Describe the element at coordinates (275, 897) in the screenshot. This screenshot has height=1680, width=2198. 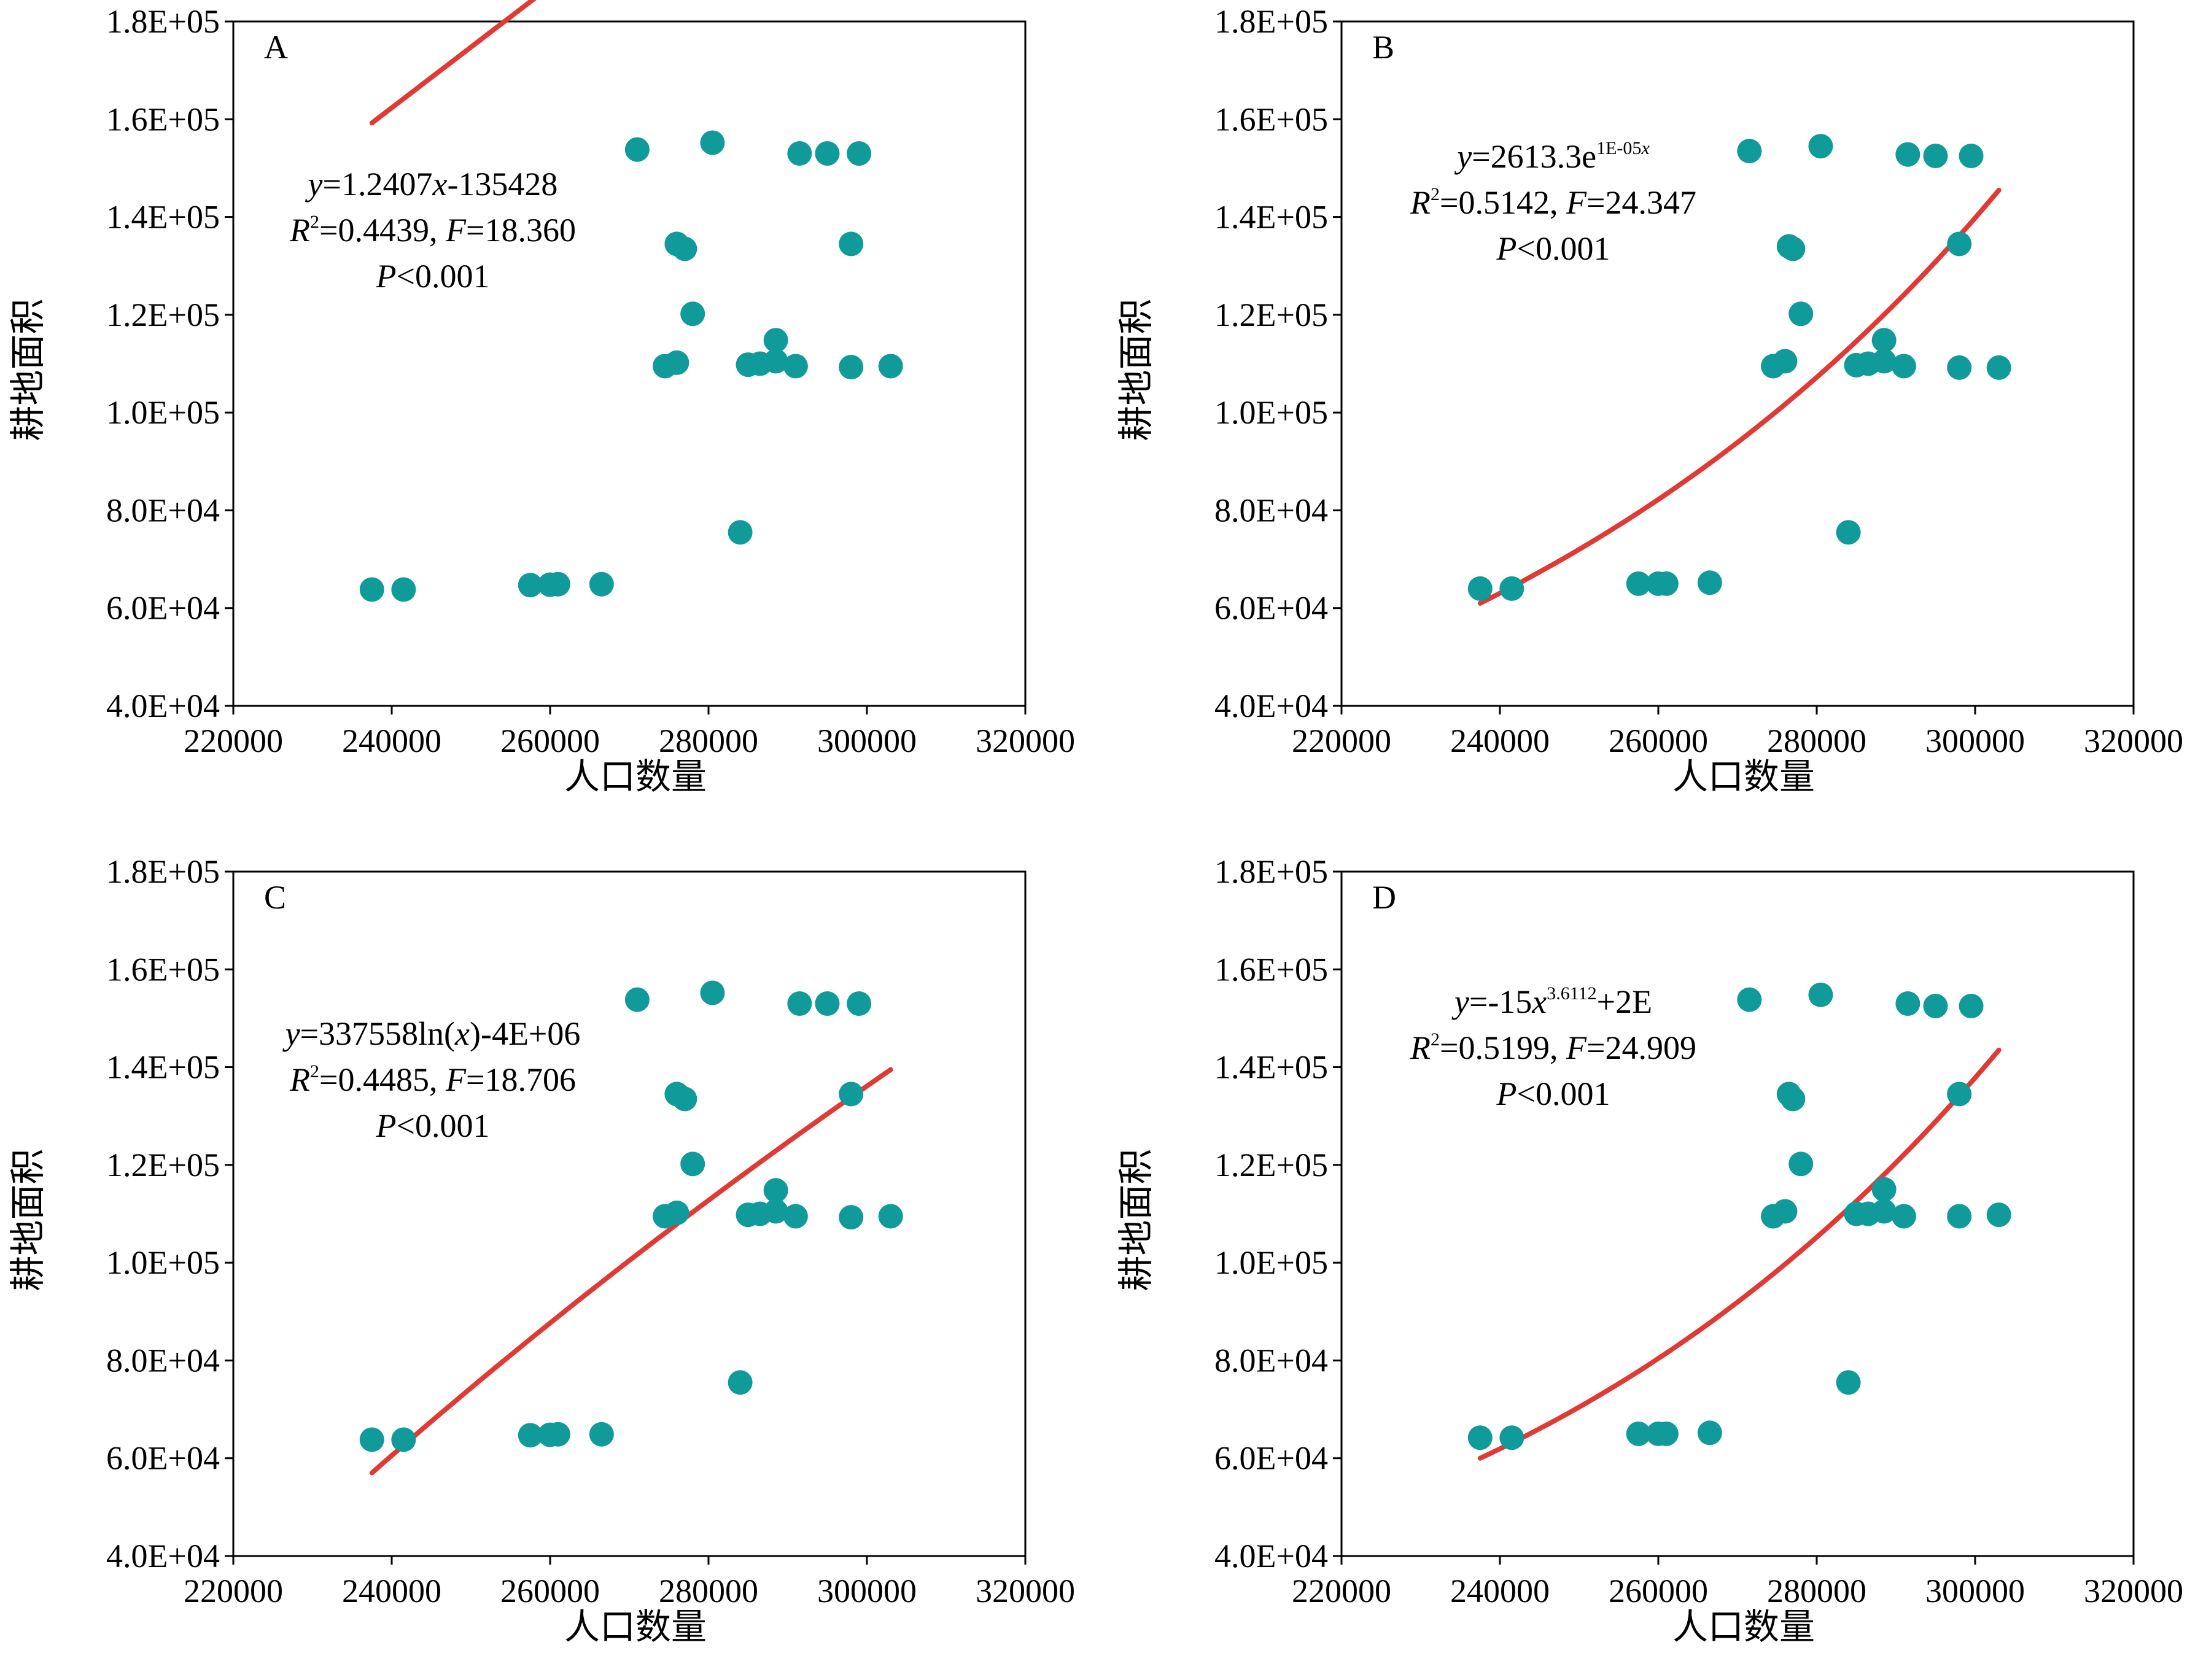
I see `panel-label: C` at that location.